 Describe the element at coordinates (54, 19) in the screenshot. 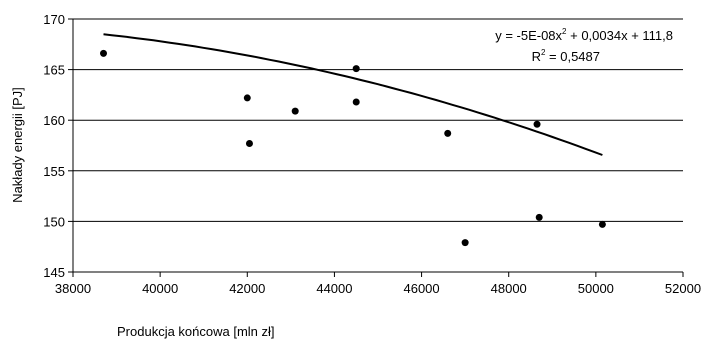

I see `y-tick-label: 170` at that location.